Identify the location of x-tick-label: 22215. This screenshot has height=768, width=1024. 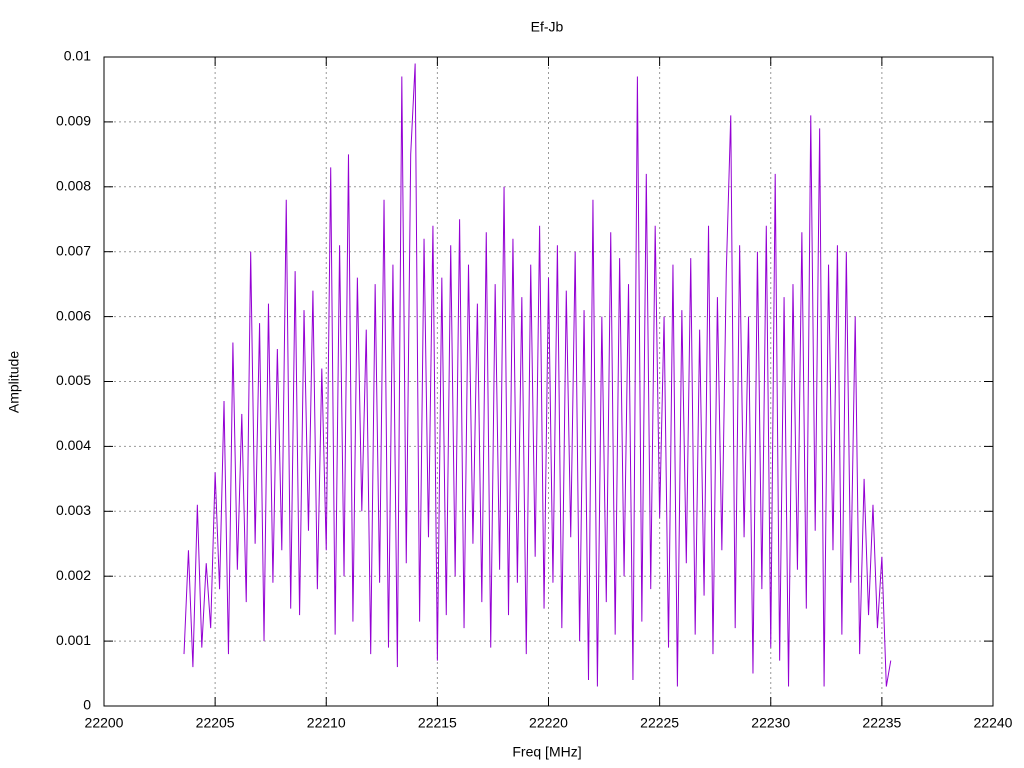
(437, 723).